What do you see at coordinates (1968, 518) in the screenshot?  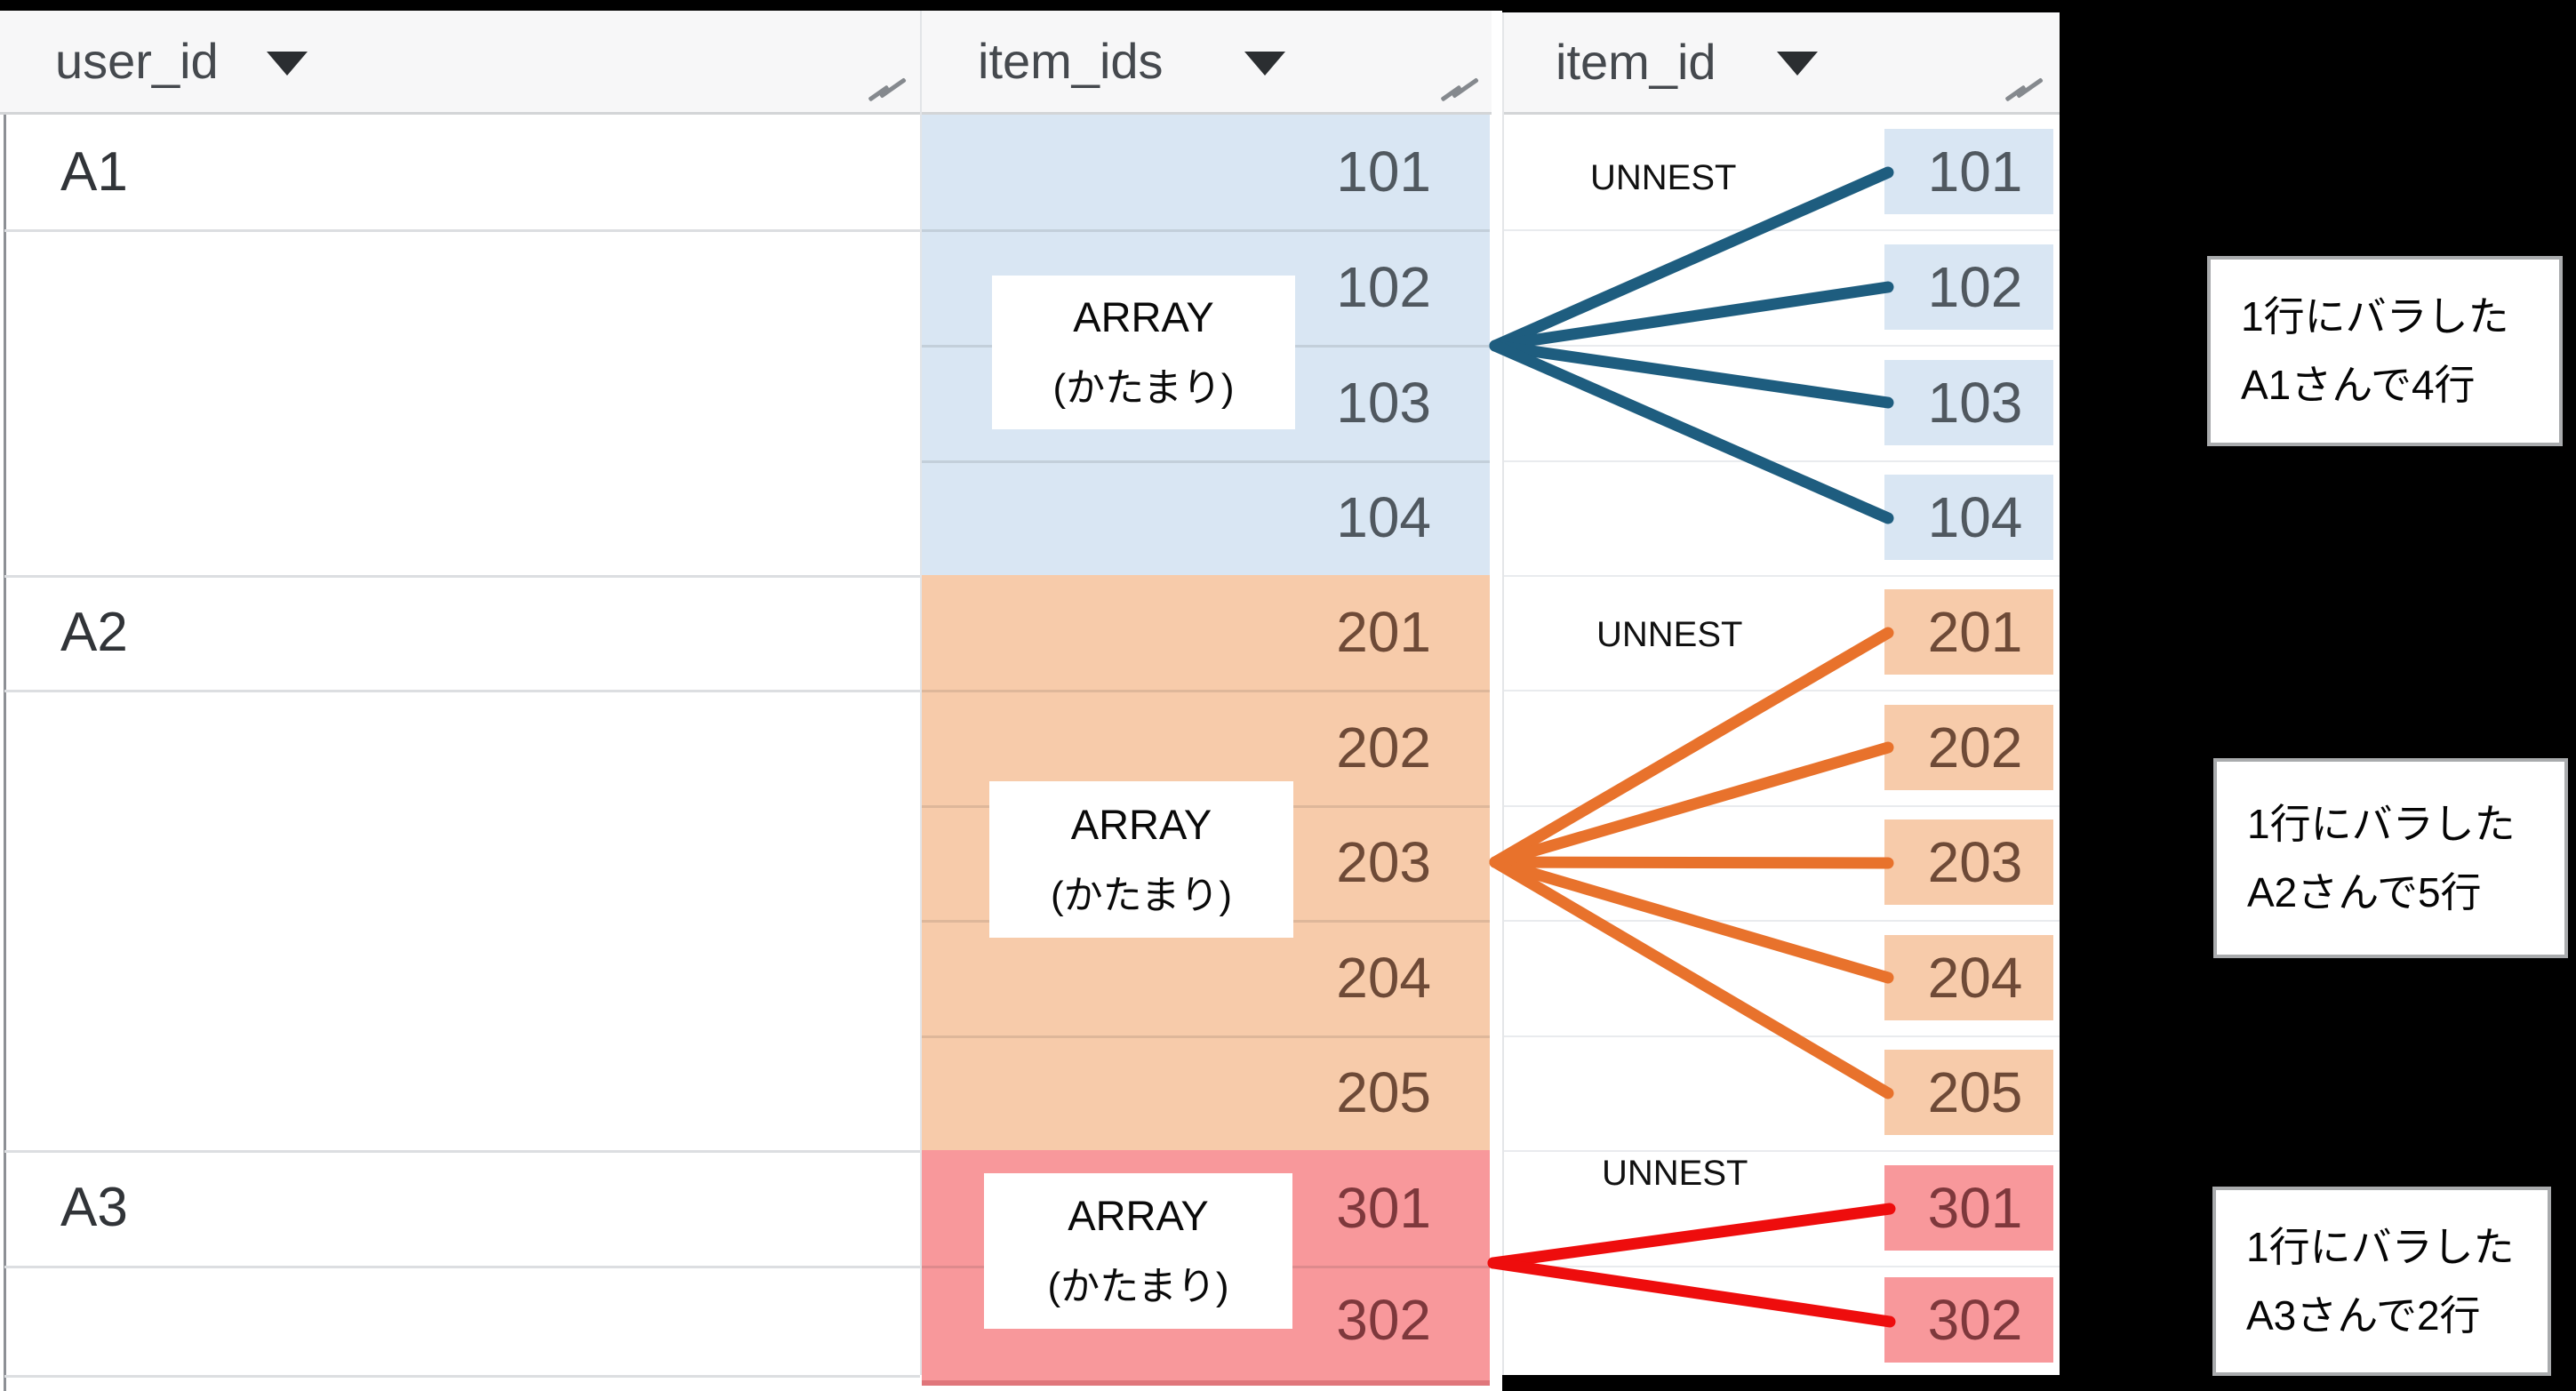 I see `item-id-cell: 104` at bounding box center [1968, 518].